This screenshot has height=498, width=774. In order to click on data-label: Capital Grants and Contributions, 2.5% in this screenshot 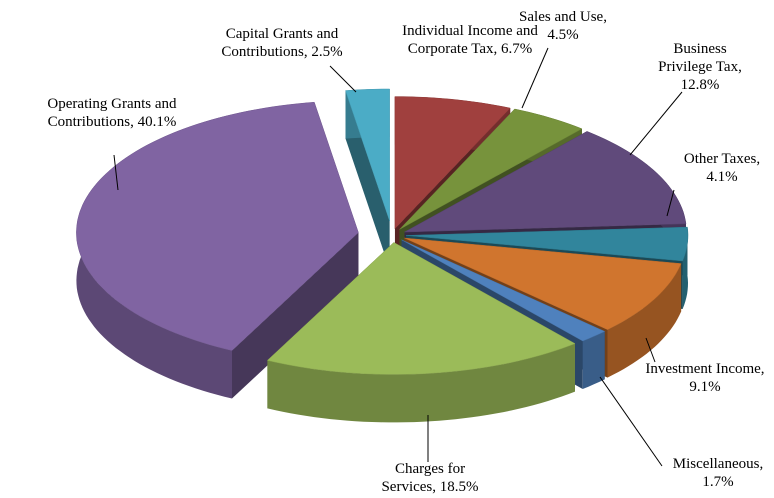, I will do `click(282, 43)`.